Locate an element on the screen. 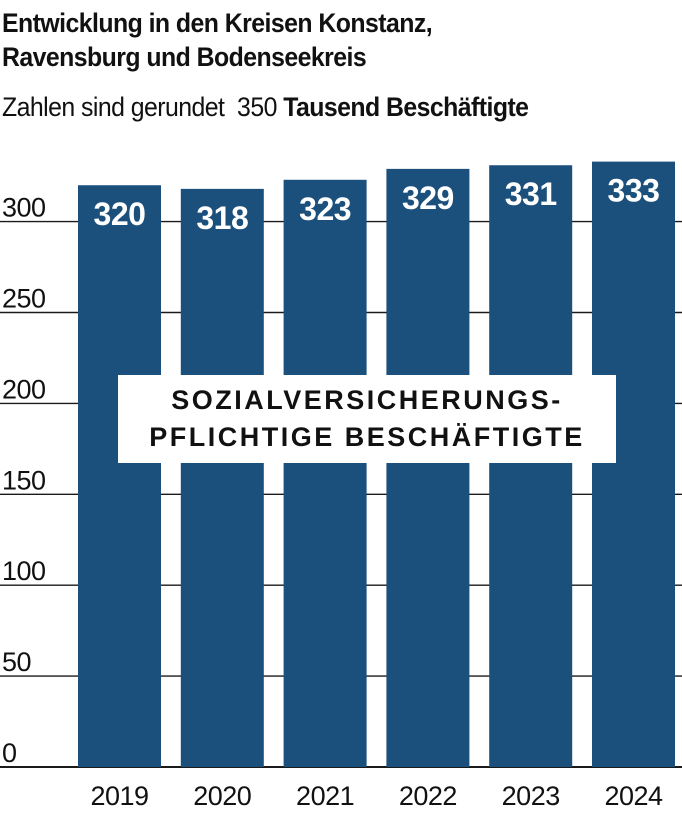  axis-max-label: 350 is located at coordinates (257, 107).